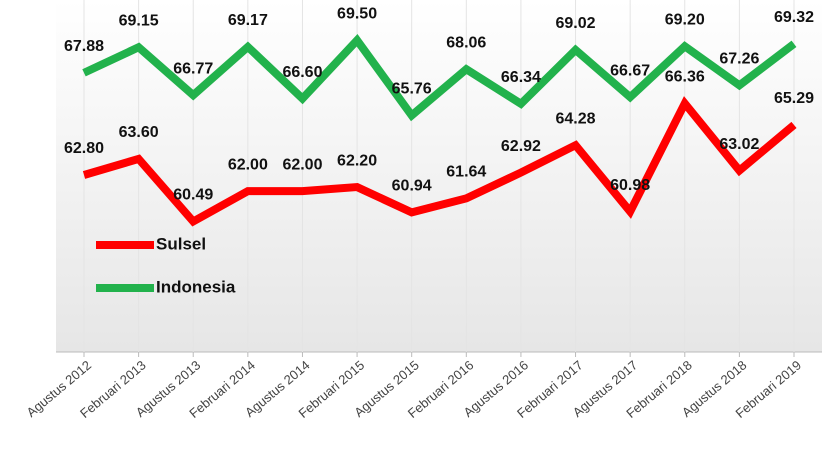 The width and height of the screenshot is (835, 460). What do you see at coordinates (576, 118) in the screenshot?
I see `data-label: 64.28` at bounding box center [576, 118].